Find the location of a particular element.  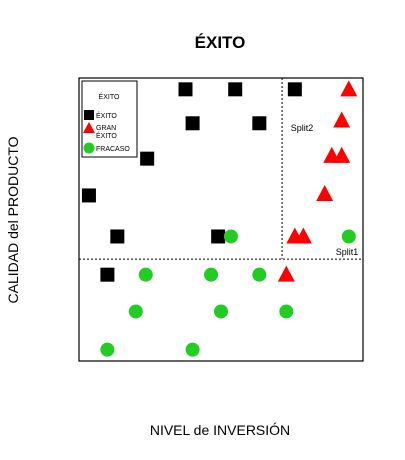

legend-circle-icon is located at coordinates (89, 148).